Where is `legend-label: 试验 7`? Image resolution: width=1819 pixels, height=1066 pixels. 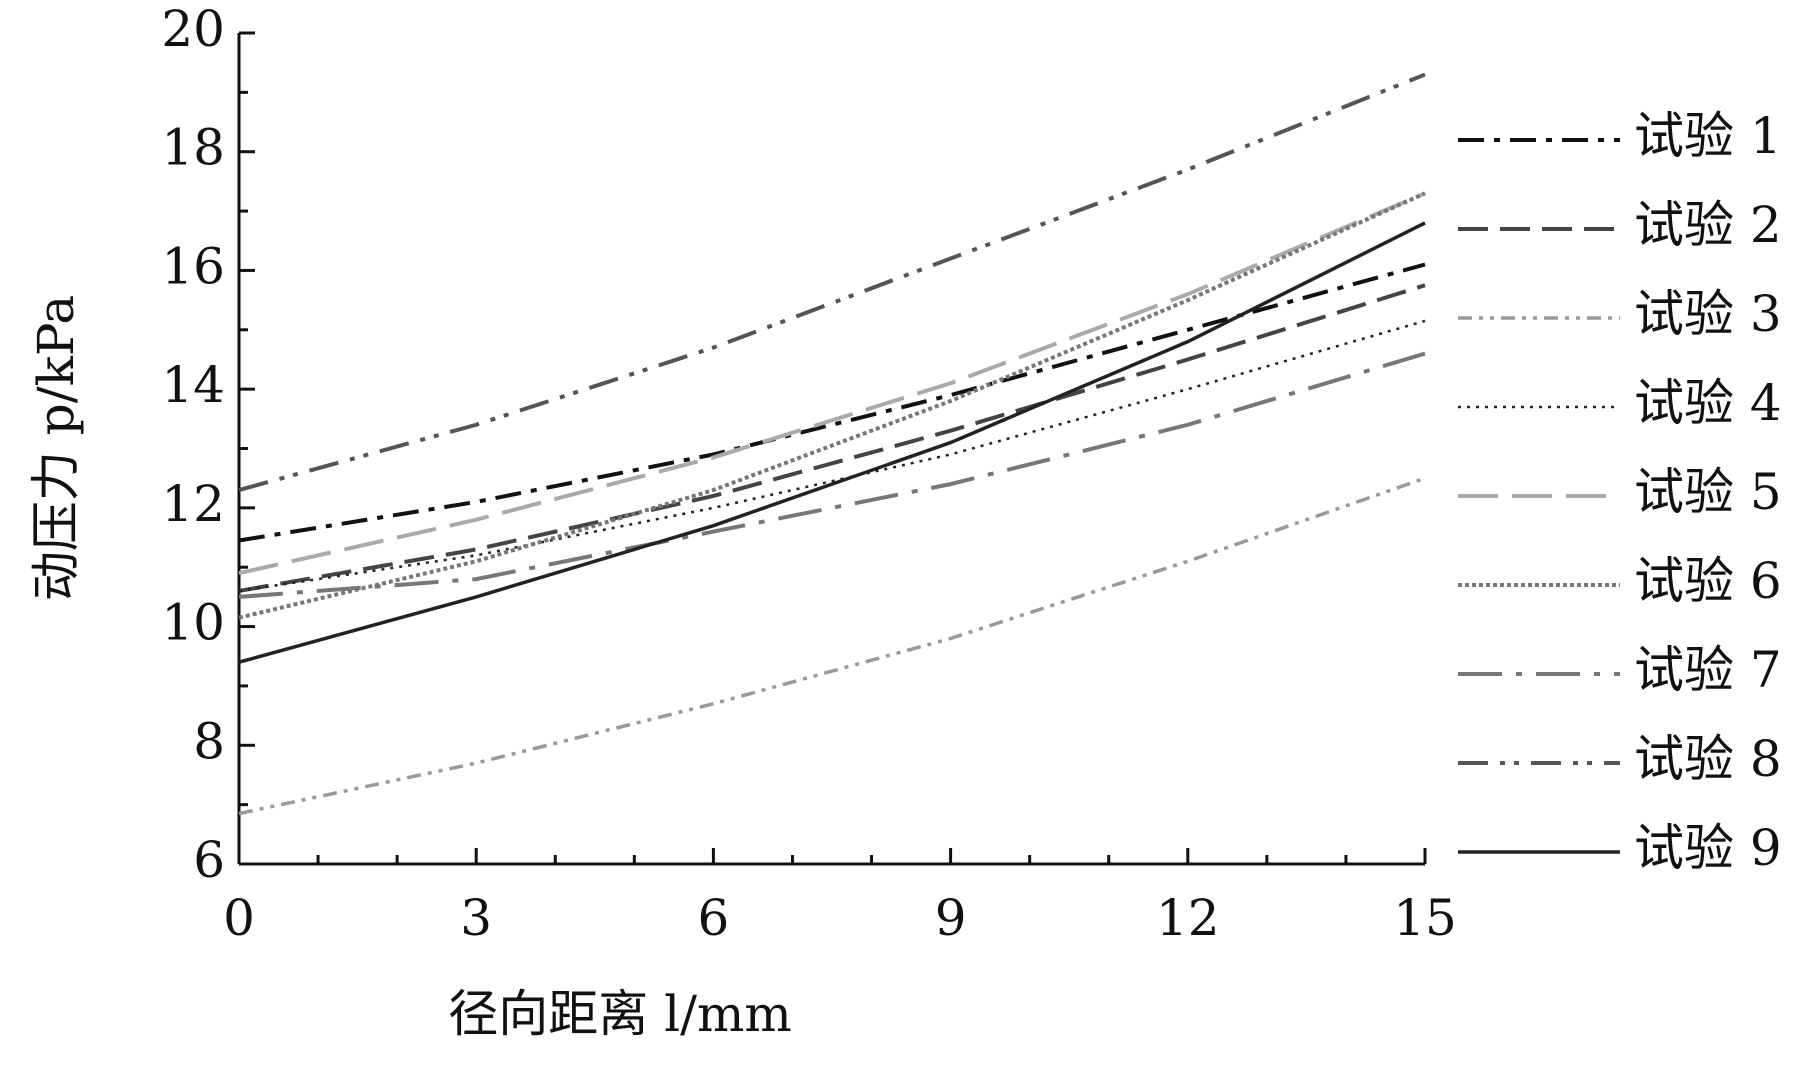 legend-label: 试验 7 is located at coordinates (1708, 670).